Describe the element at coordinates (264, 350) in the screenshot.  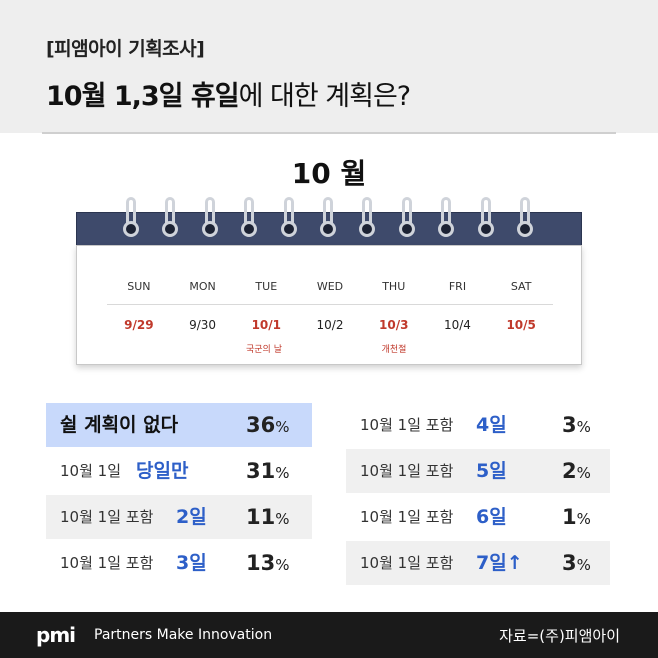
I see `holiday-label-armed-forces-day: 국군의 날` at that location.